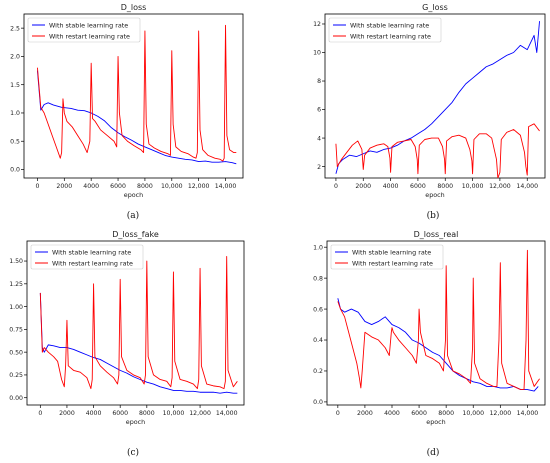 This screenshot has height=463, width=550. What do you see at coordinates (15, 28) in the screenshot?
I see `y-tick-label: 2.5` at bounding box center [15, 28].